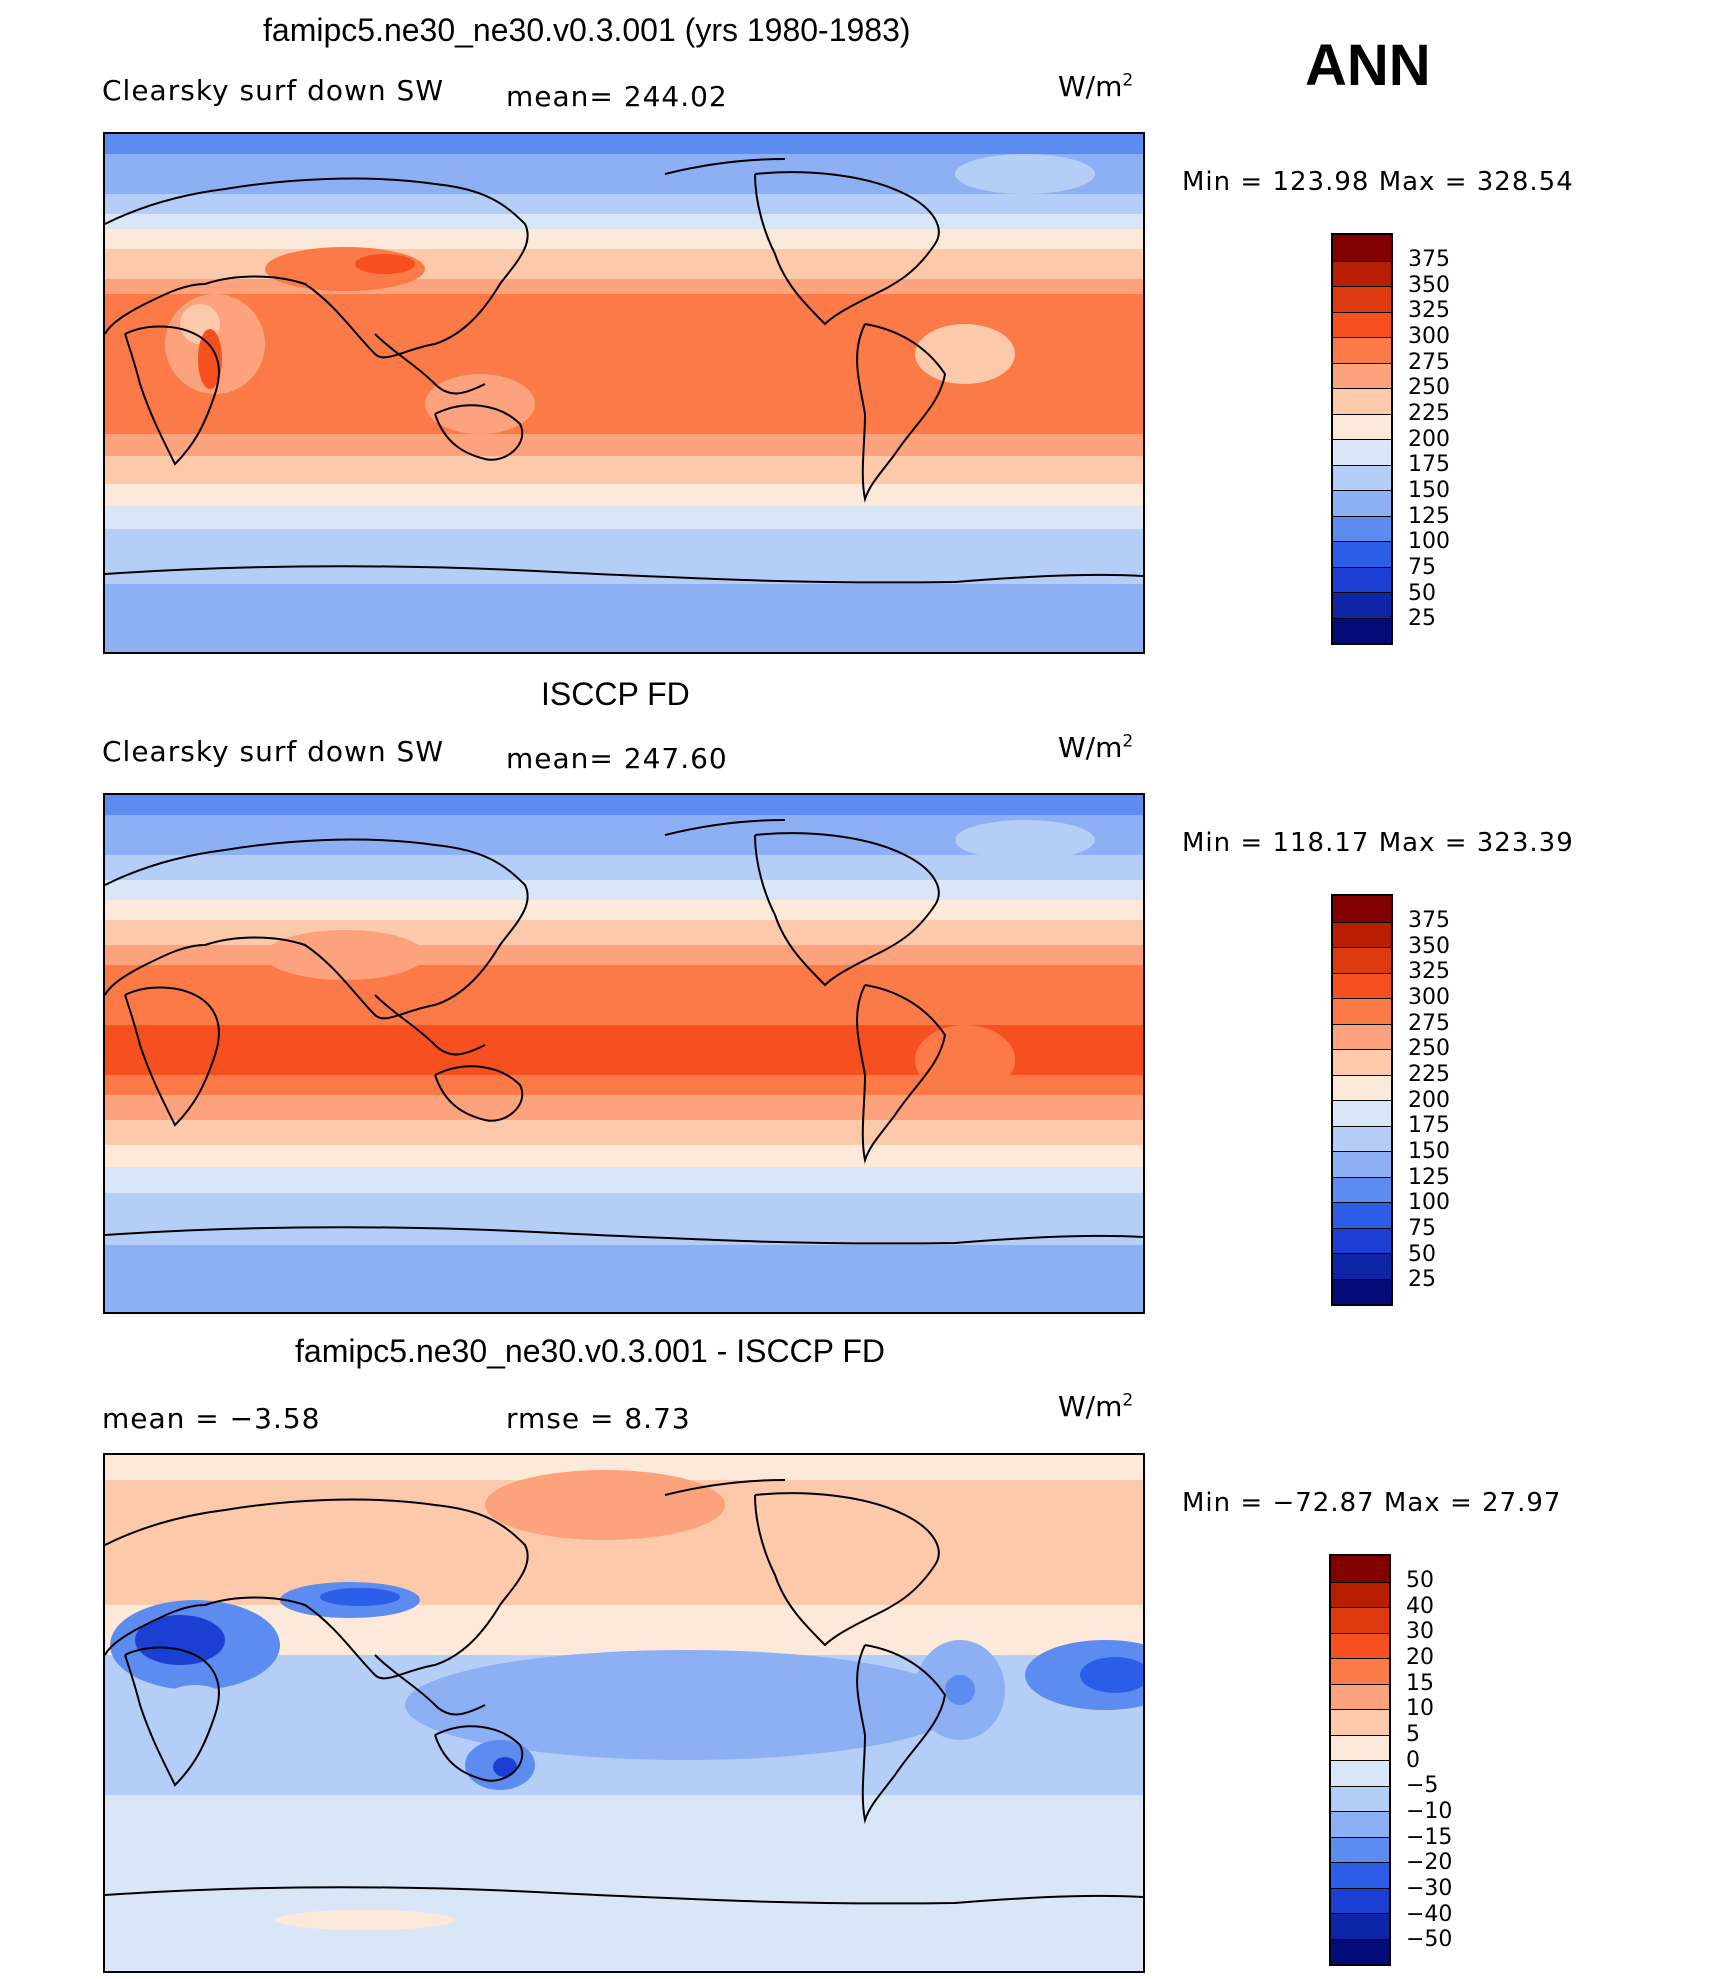 This screenshot has height=1979, width=1710. What do you see at coordinates (1429, 413) in the screenshot?
I see `panel-1-tick: 225` at bounding box center [1429, 413].